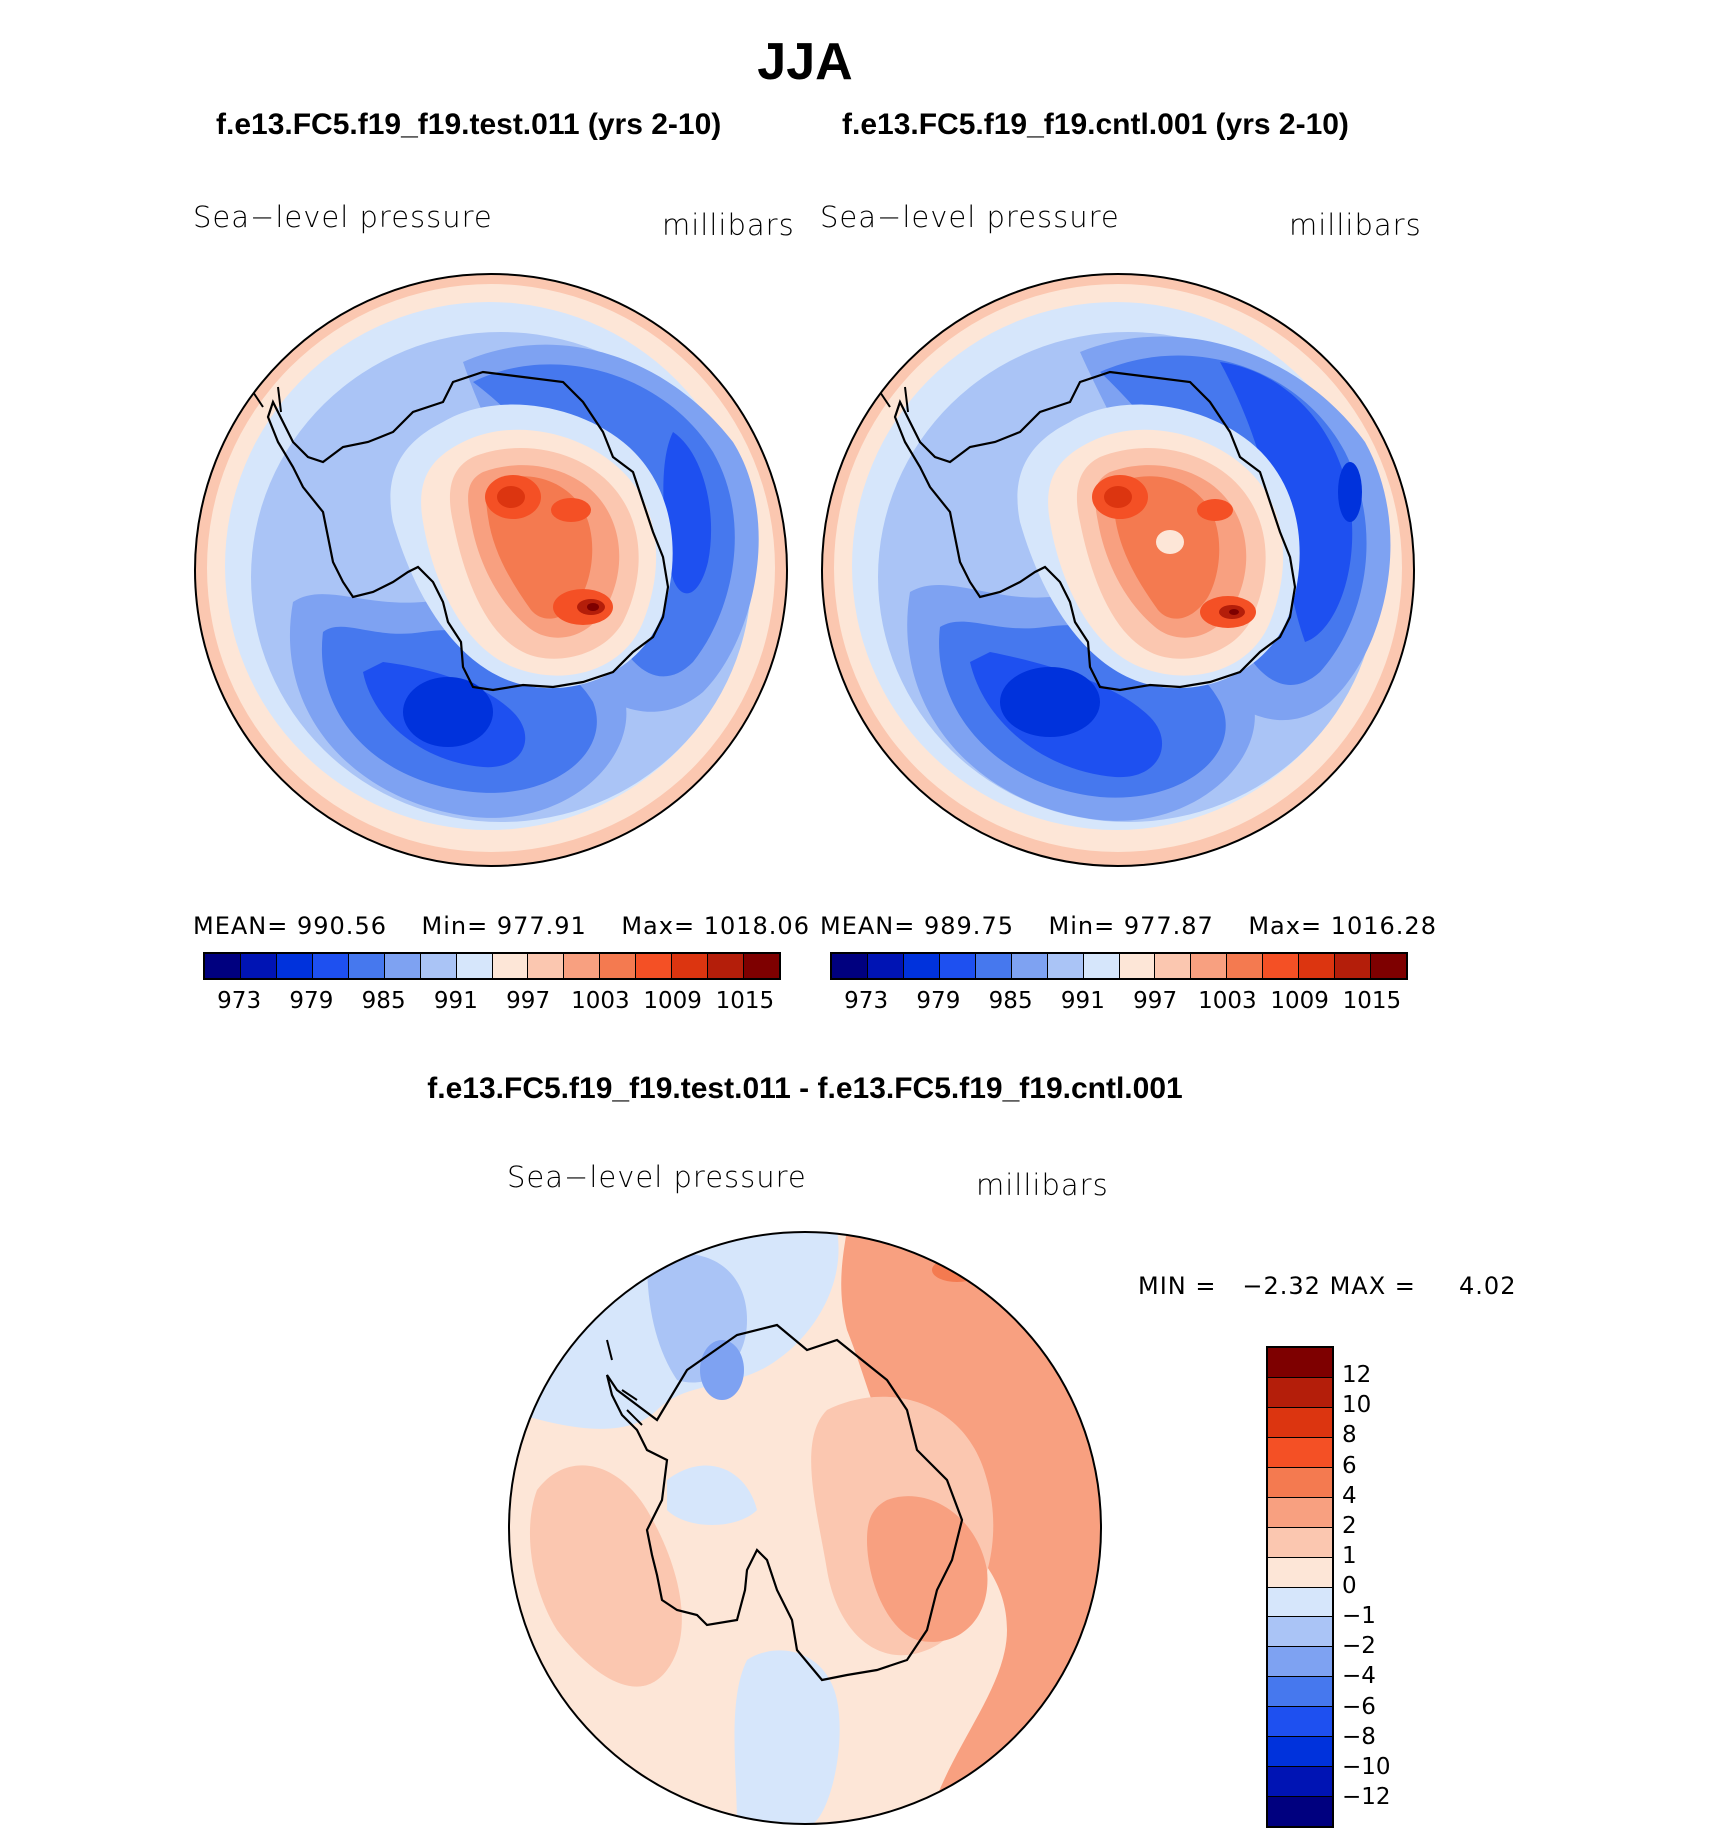 This screenshot has width=1710, height=1839. I want to click on cntl-colorbar, so click(1119, 966).